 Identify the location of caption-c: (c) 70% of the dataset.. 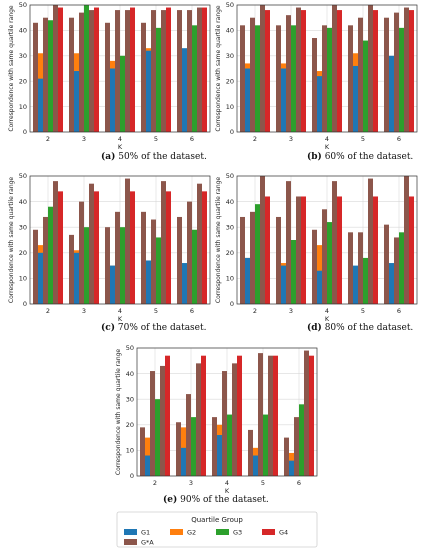
(154, 328).